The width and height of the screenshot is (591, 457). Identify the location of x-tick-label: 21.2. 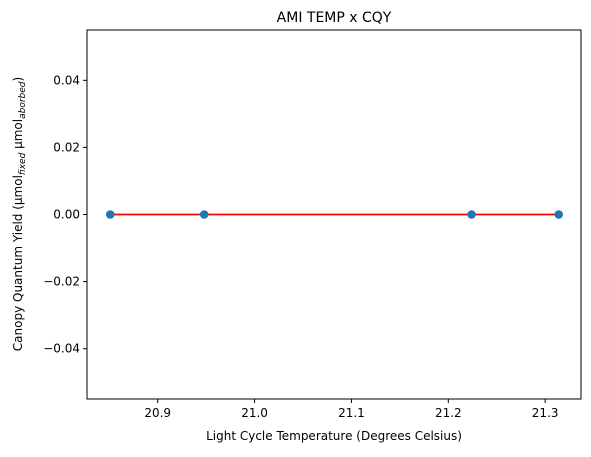
(448, 413).